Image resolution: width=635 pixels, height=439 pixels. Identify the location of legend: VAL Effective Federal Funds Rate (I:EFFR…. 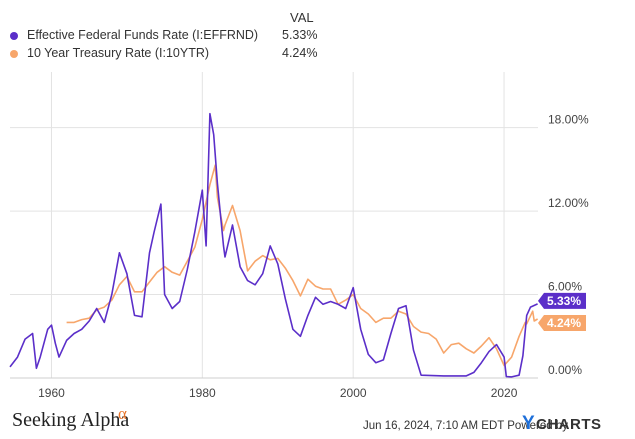
(317, 30).